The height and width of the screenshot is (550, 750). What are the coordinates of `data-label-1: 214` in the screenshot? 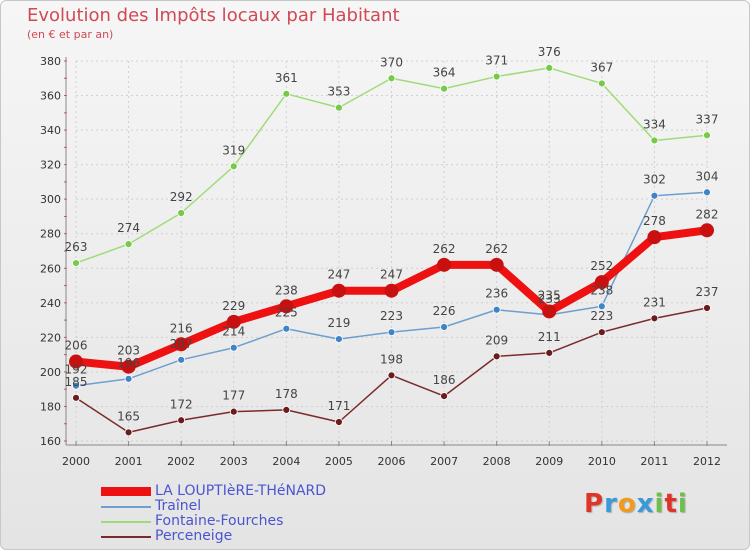 It's located at (233, 332).